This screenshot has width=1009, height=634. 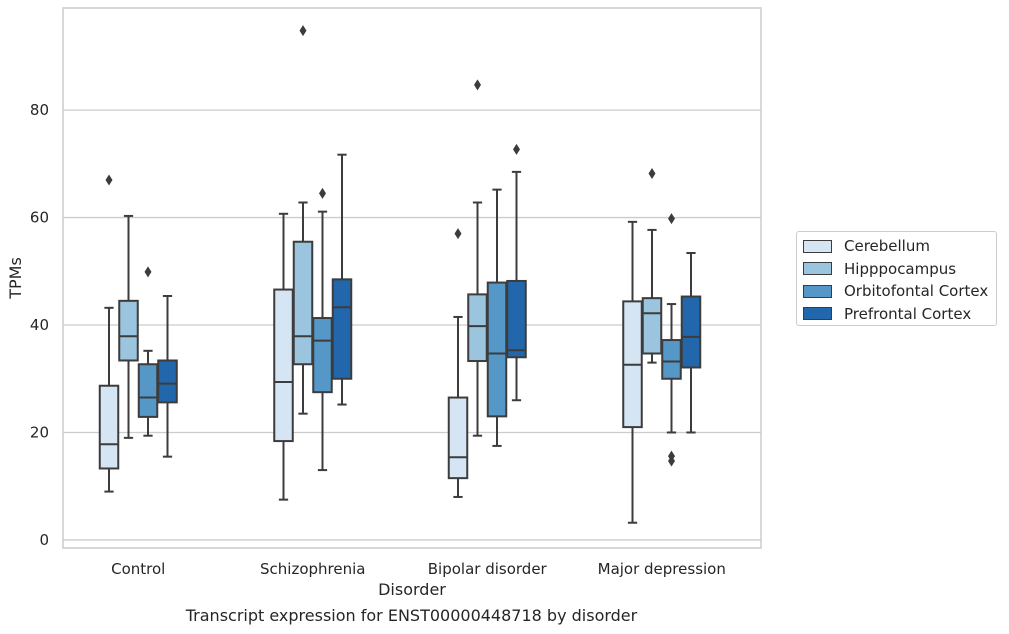 I want to click on y-axis-label: TPMs, so click(x=15, y=278).